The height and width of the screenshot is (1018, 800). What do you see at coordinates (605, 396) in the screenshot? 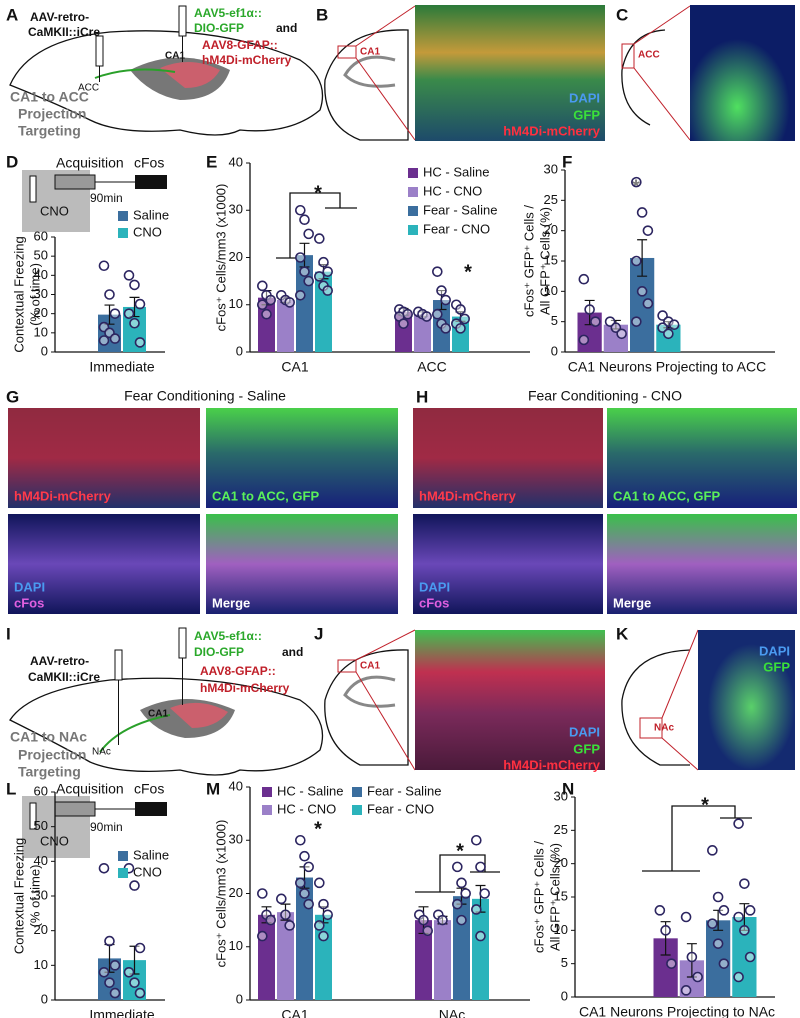
I see `panel-title: Fear Conditioning - CNO` at bounding box center [605, 396].